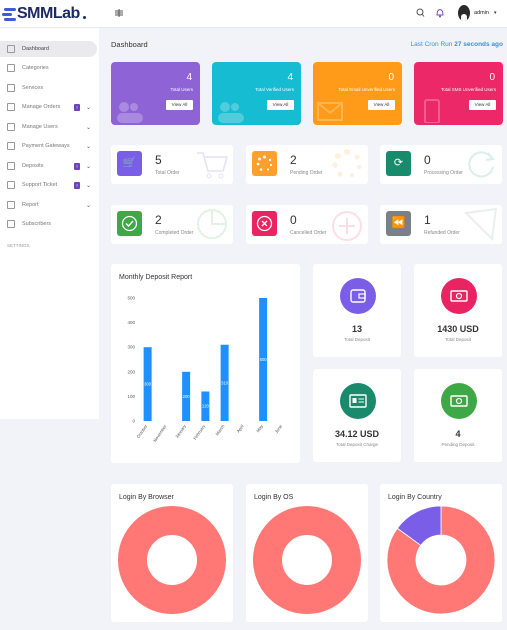  I want to click on sidebar-item-label: Support Ticket, so click(40, 185).